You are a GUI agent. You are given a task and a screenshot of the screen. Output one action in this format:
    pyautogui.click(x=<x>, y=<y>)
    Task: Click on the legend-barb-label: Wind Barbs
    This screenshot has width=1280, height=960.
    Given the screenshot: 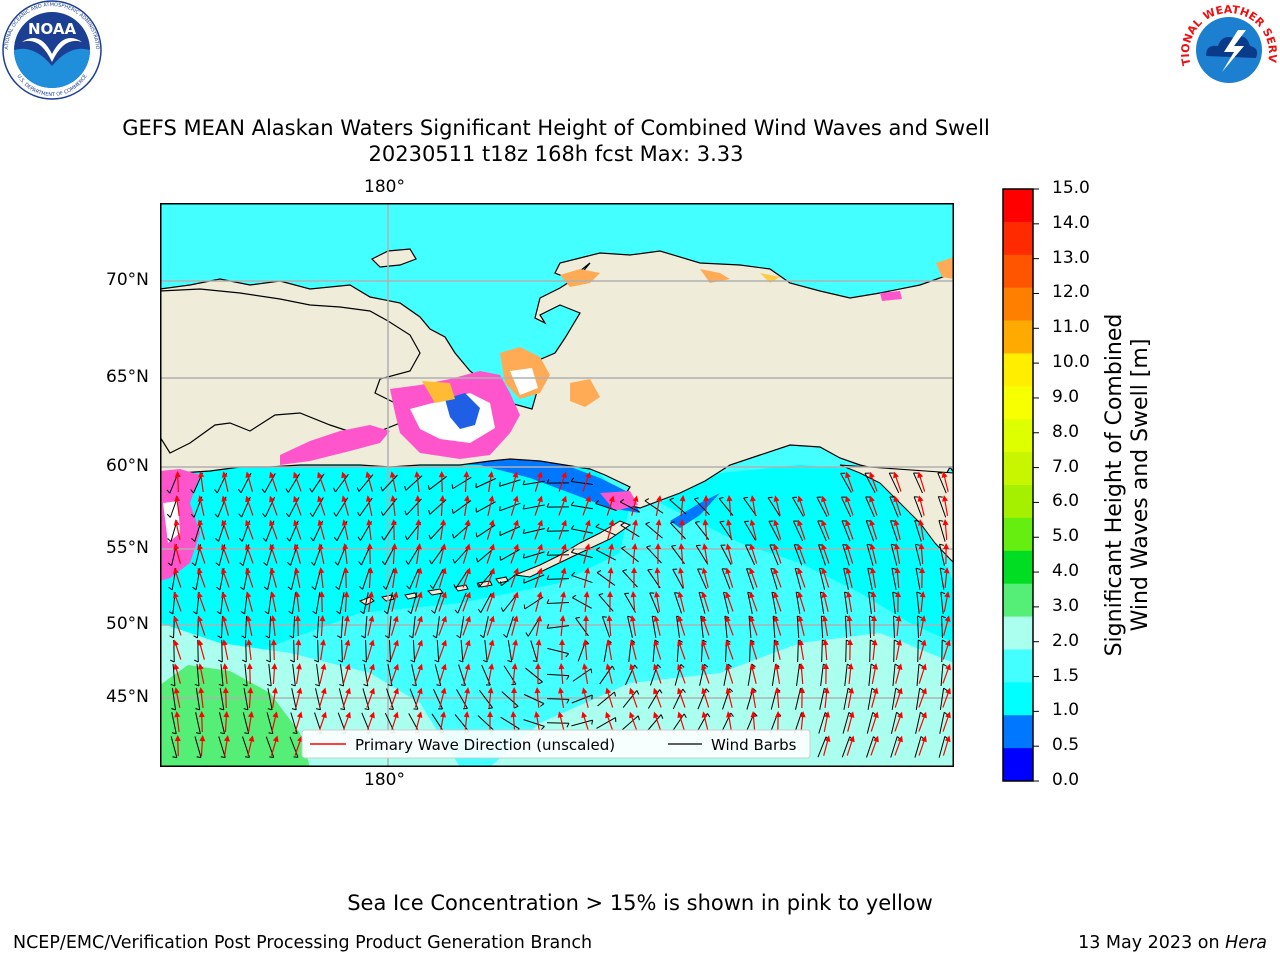 What is the action you would take?
    pyautogui.click(x=754, y=745)
    